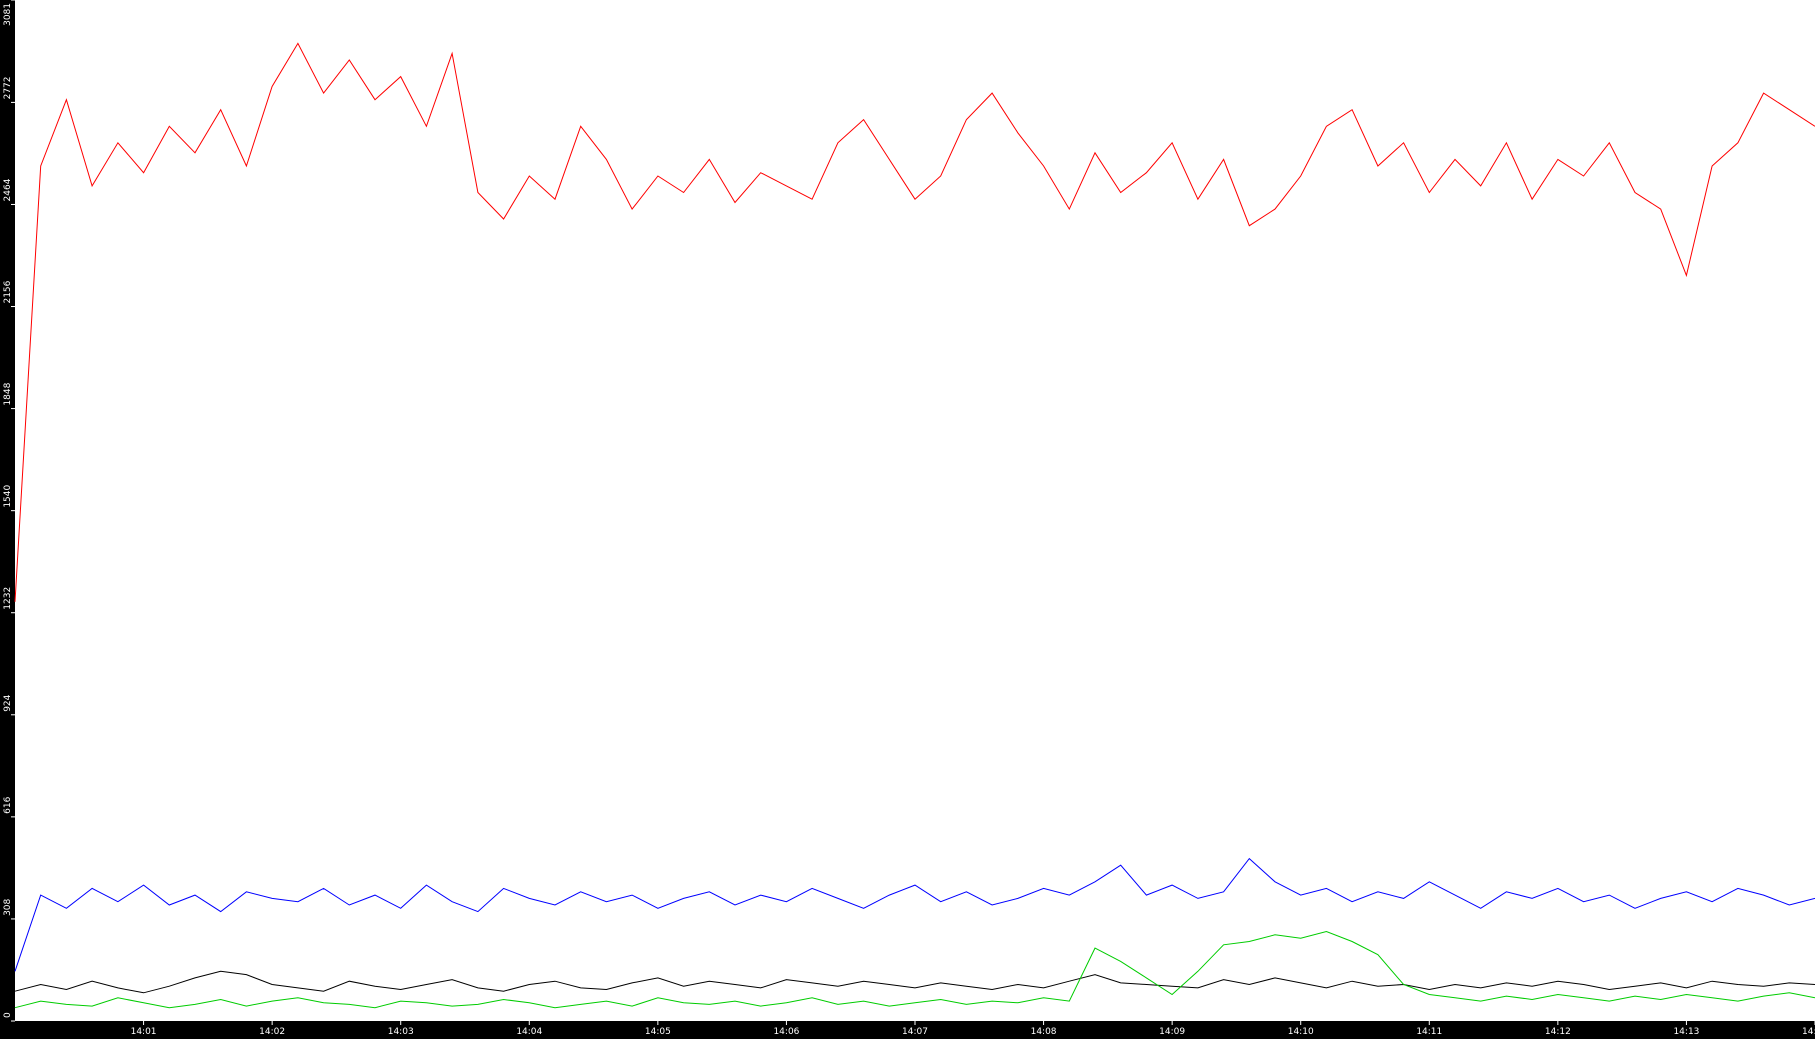  What do you see at coordinates (1172, 1032) in the screenshot?
I see `x-tick-label: 14:09` at bounding box center [1172, 1032].